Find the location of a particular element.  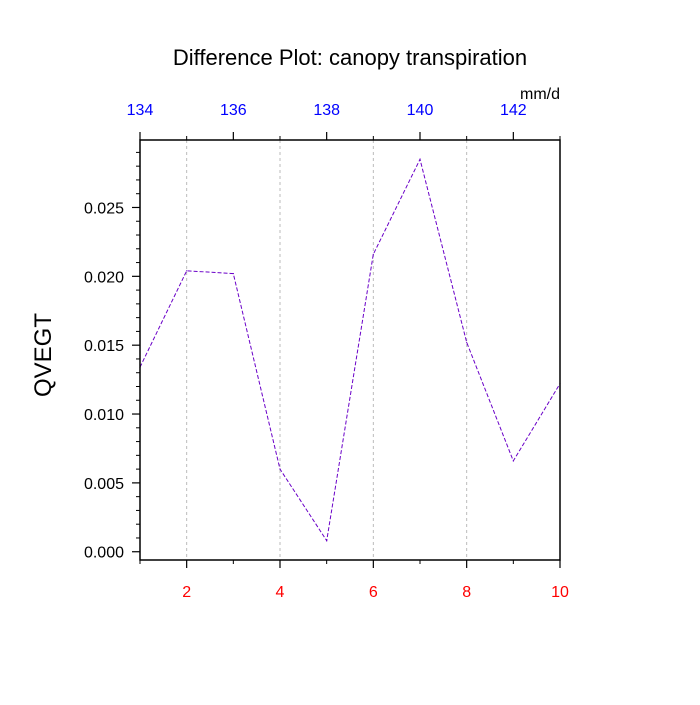

x-bottom-tick-label: 4 is located at coordinates (280, 592).